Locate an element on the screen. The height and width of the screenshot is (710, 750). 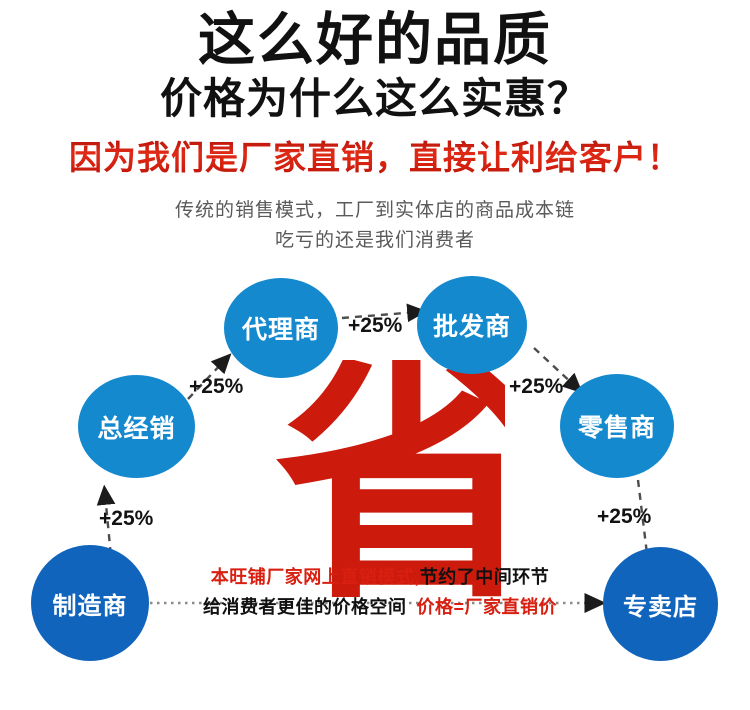
promo-line-1-rest: 节约了中间环节 is located at coordinates (484, 577).